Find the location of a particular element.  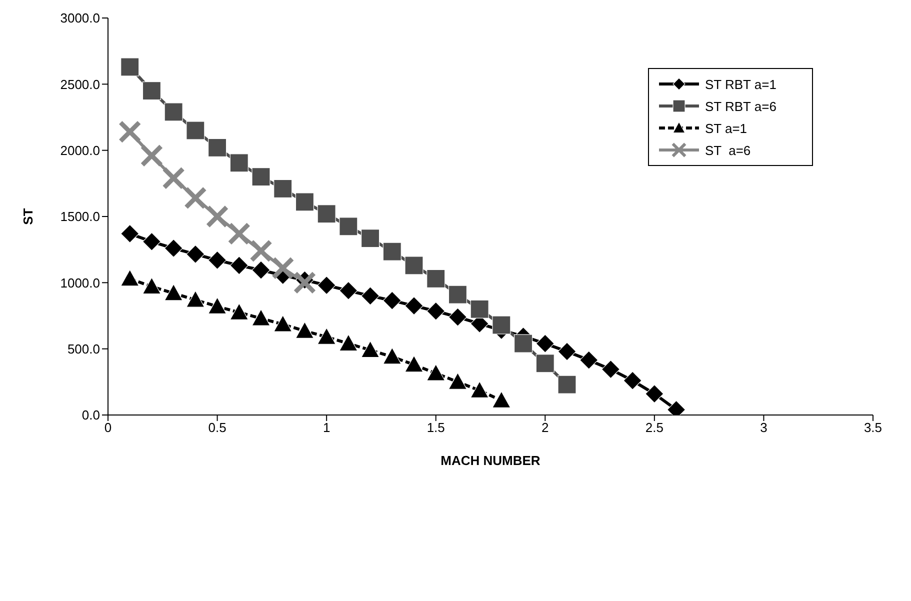

x-tick-label: 2.5 is located at coordinates (654, 428).